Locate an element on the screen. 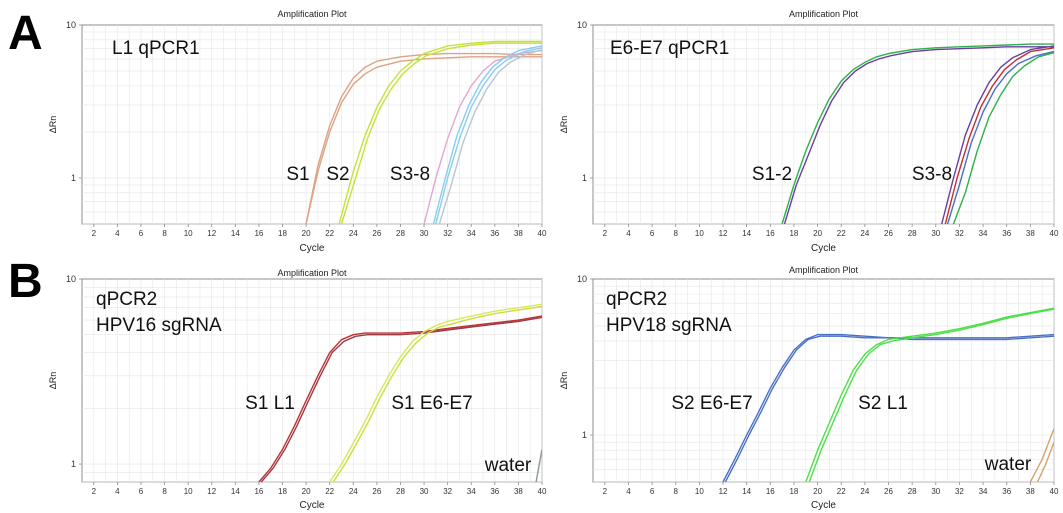 The height and width of the screenshot is (513, 1063). x-tick-label-2: 30 is located at coordinates (424, 491).